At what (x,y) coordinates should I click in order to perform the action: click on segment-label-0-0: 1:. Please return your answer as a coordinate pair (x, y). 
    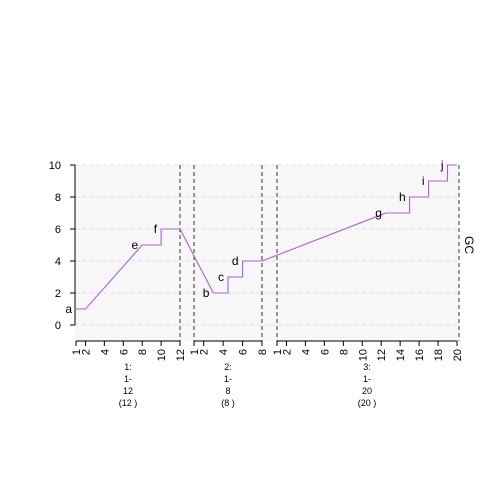
    Looking at the image, I should click on (128, 367).